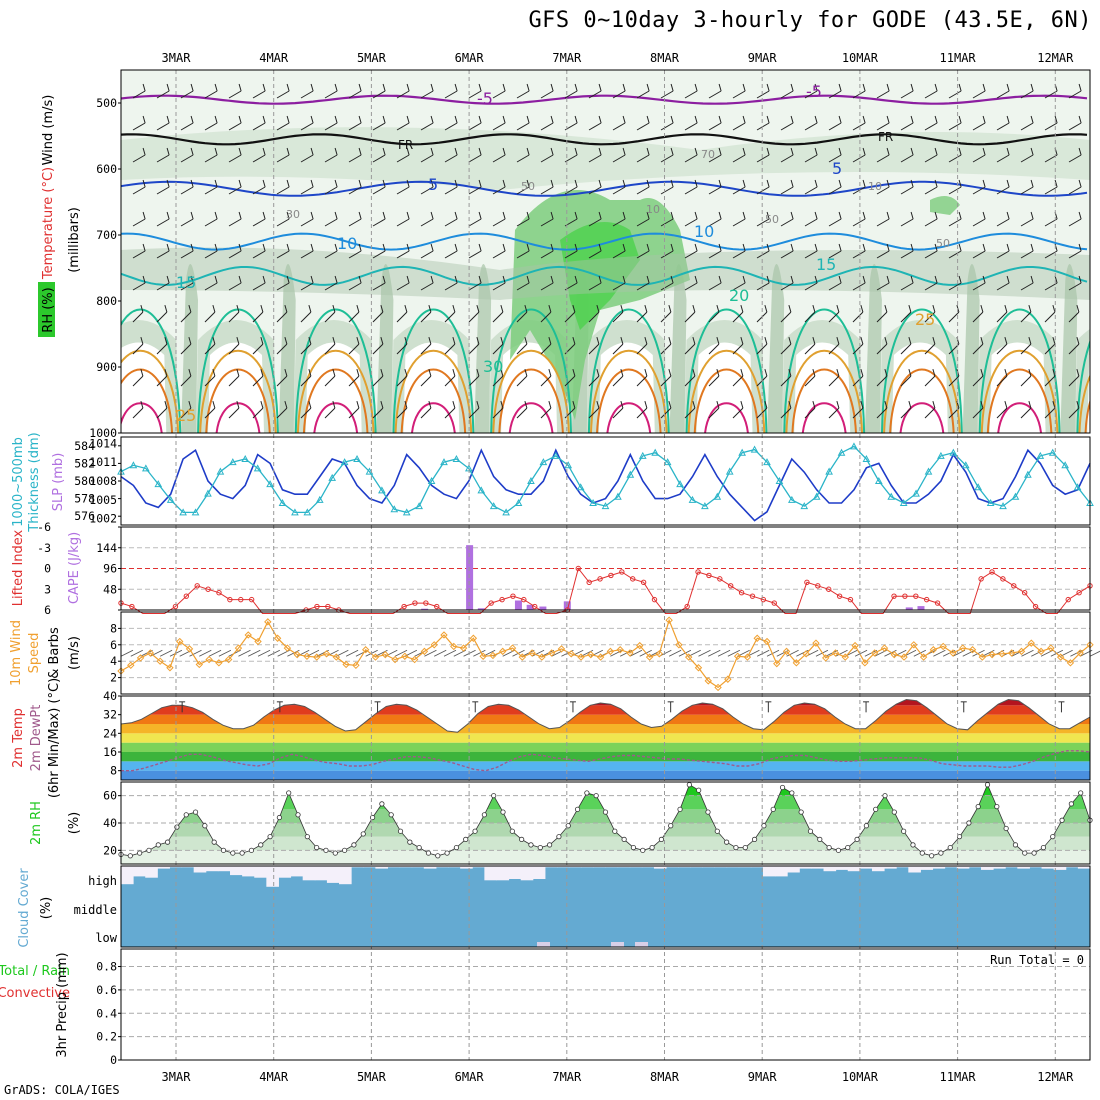 The width and height of the screenshot is (1100, 1100). I want to click on ylabel-precip-total: Total / Rain, so click(35, 971).